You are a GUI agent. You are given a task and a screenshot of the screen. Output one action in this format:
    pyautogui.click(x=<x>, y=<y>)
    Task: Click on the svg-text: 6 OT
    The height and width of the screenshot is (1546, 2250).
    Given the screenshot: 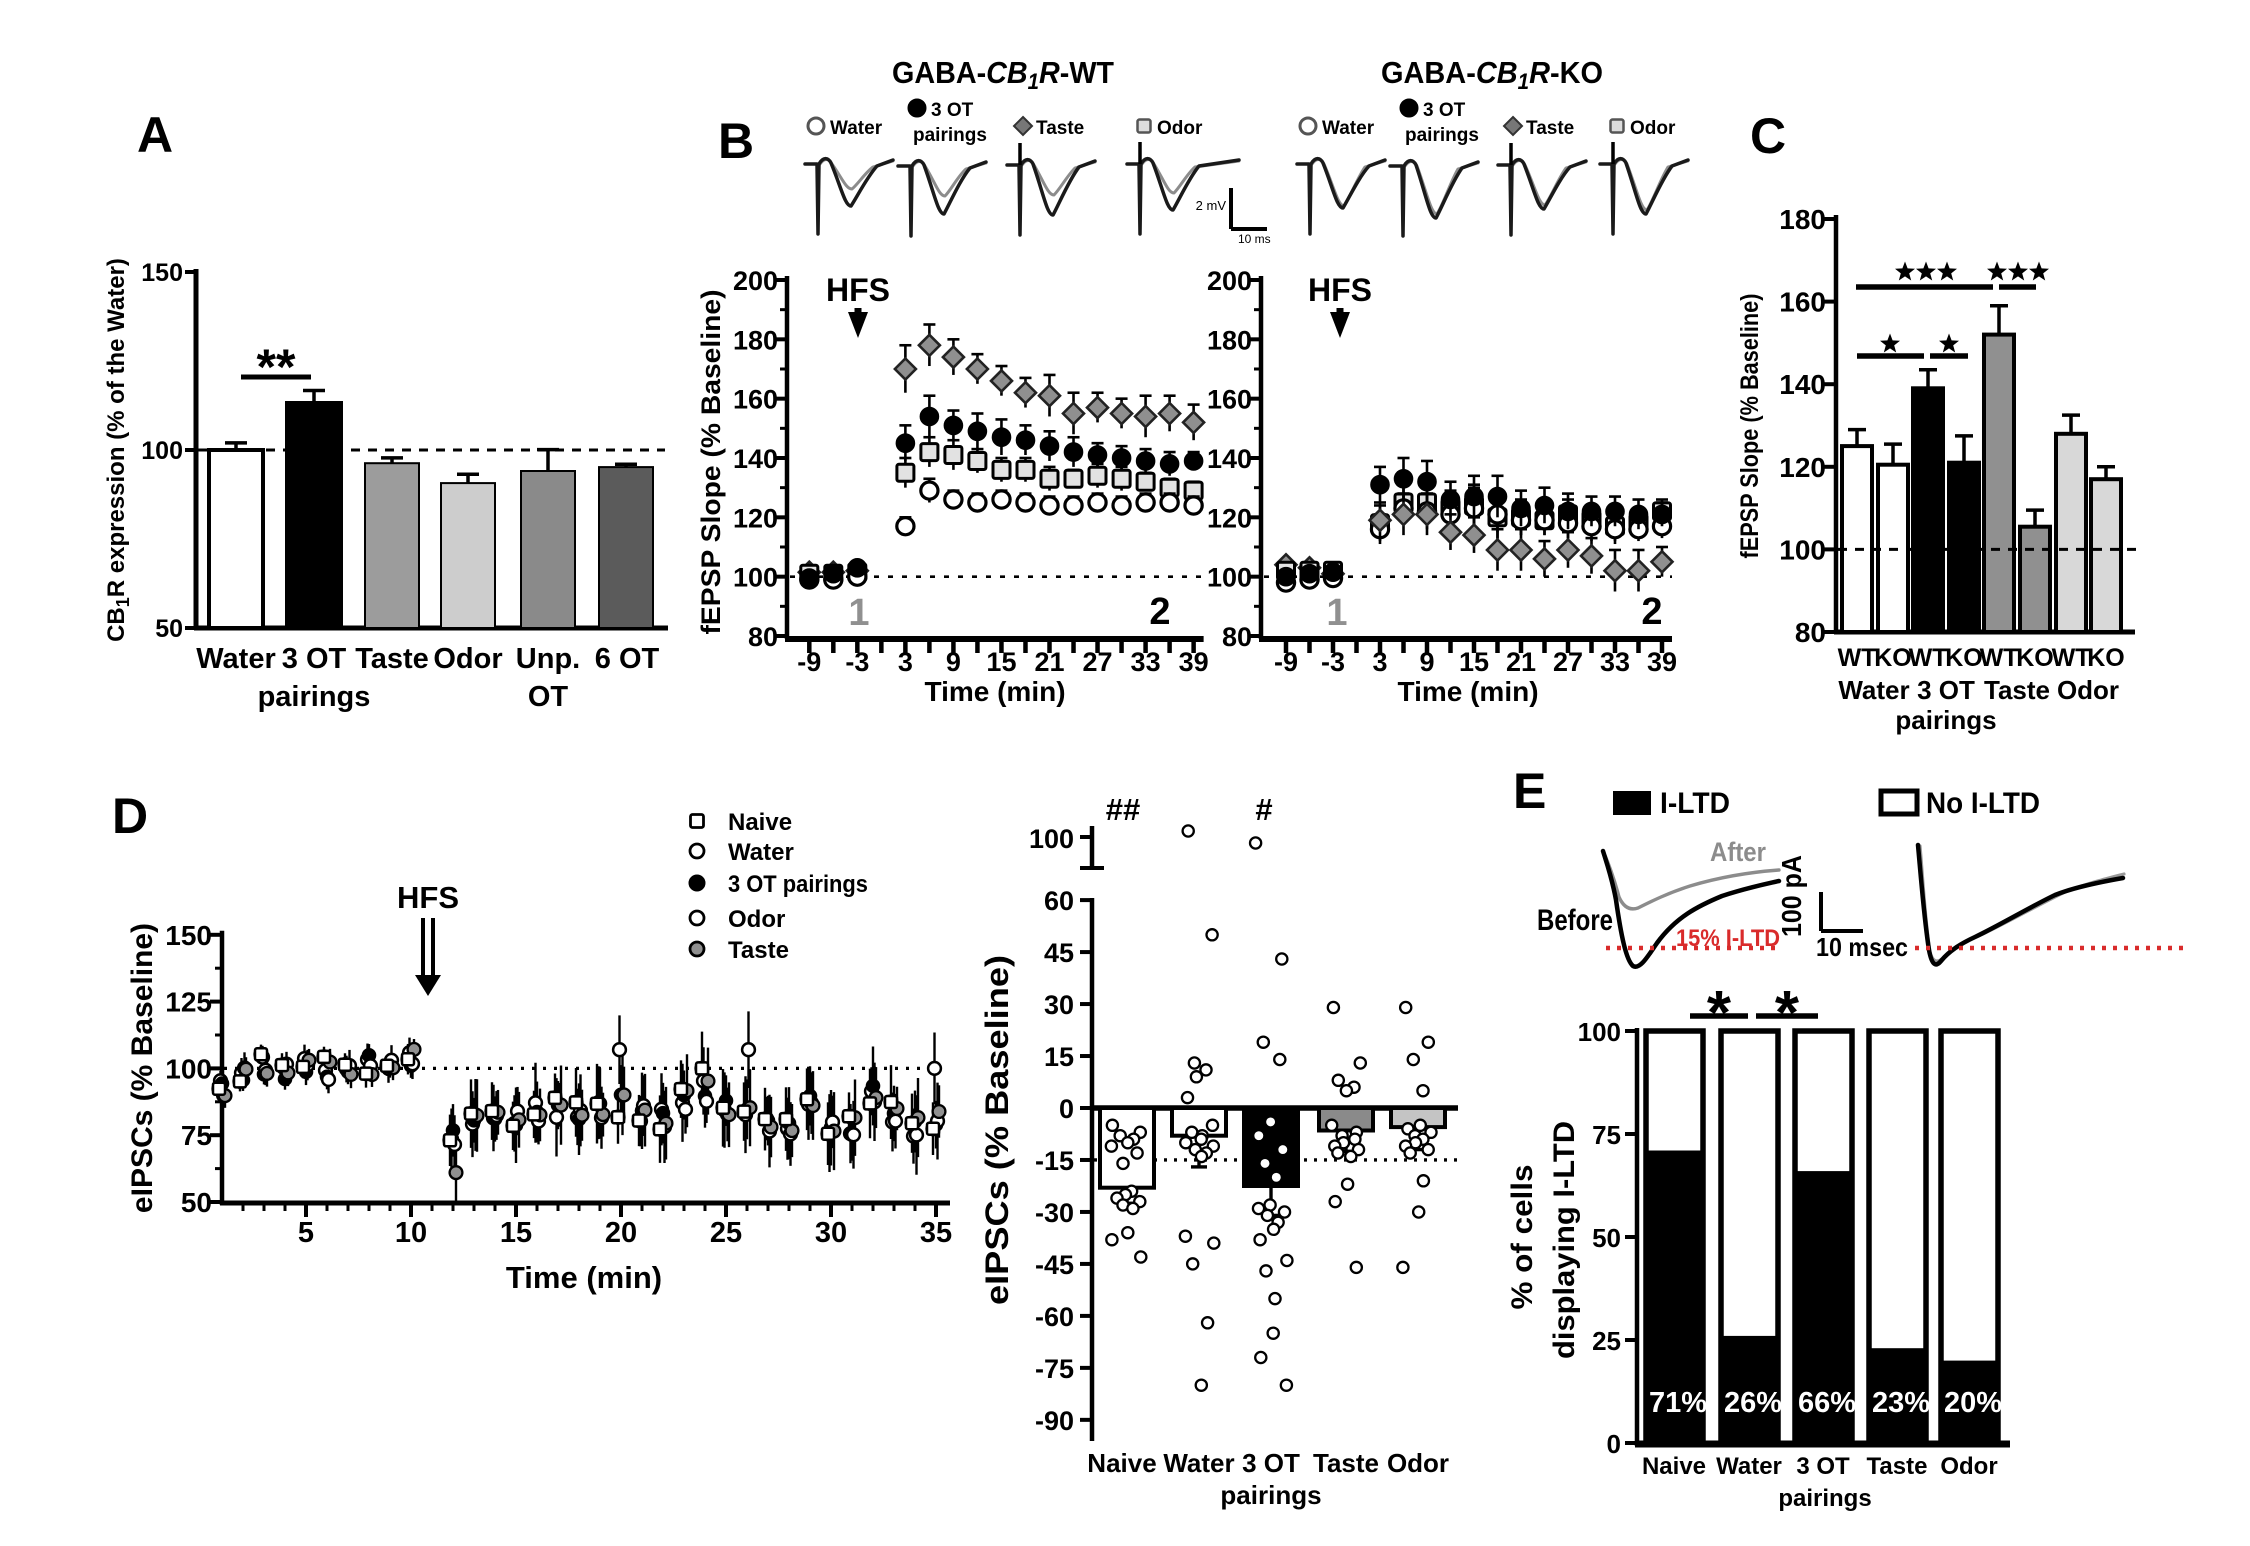 What is the action you would take?
    pyautogui.click(x=627, y=659)
    